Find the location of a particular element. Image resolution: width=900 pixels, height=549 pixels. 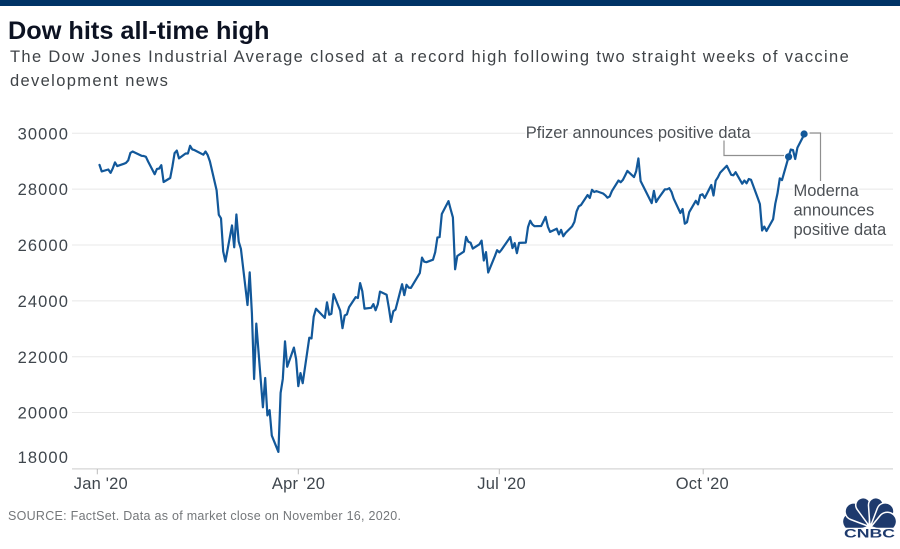

svg-text: 22000 is located at coordinates (43, 358).